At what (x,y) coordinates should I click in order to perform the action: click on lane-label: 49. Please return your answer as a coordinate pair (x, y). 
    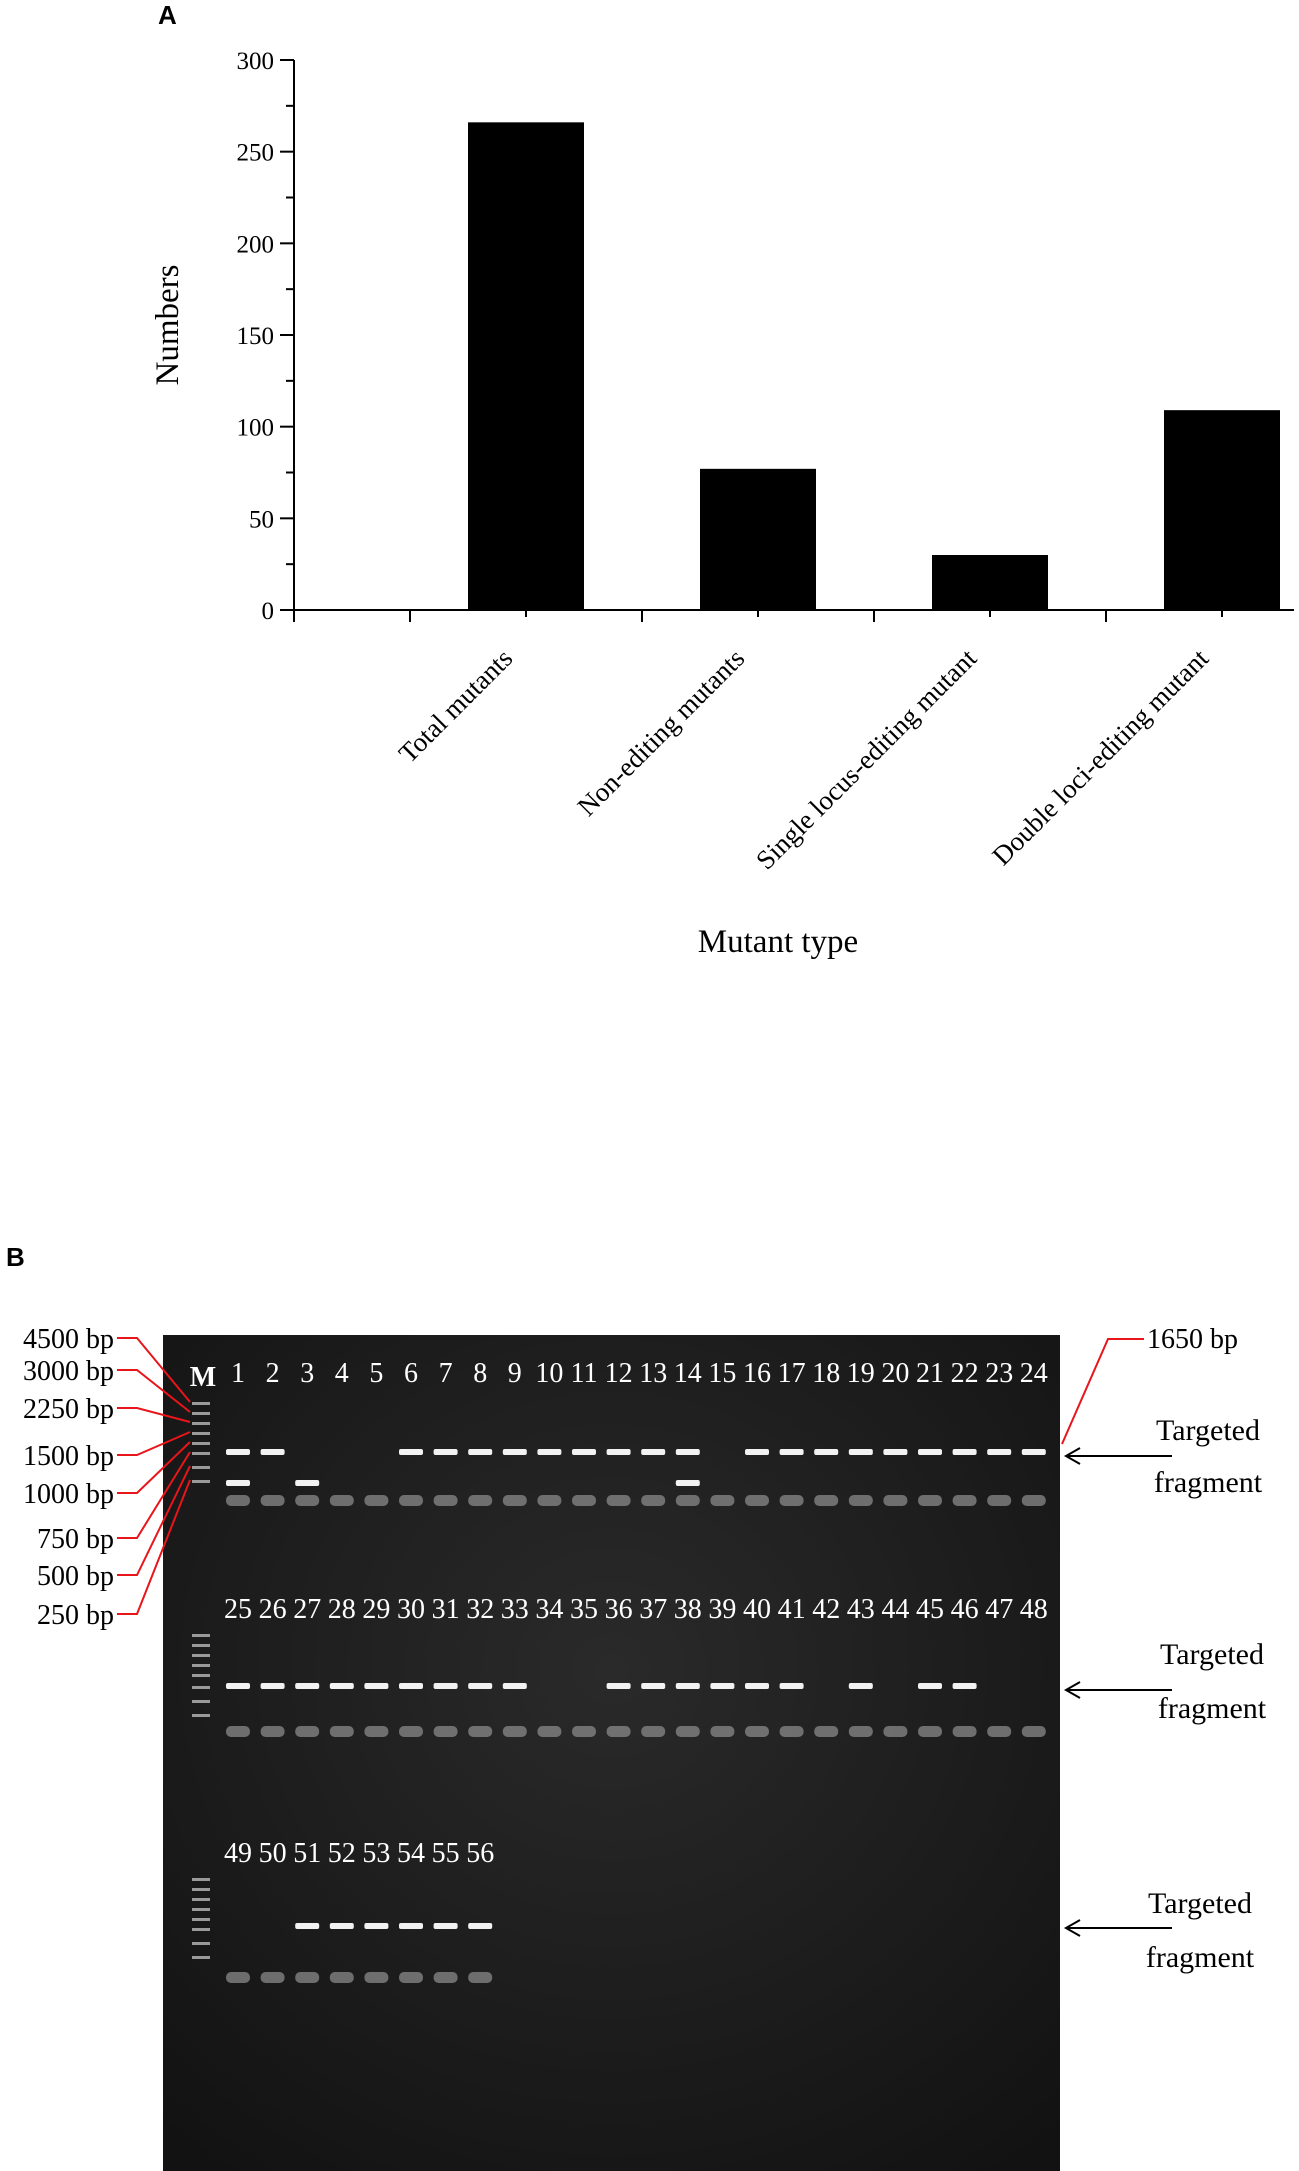
    Looking at the image, I should click on (238, 1853).